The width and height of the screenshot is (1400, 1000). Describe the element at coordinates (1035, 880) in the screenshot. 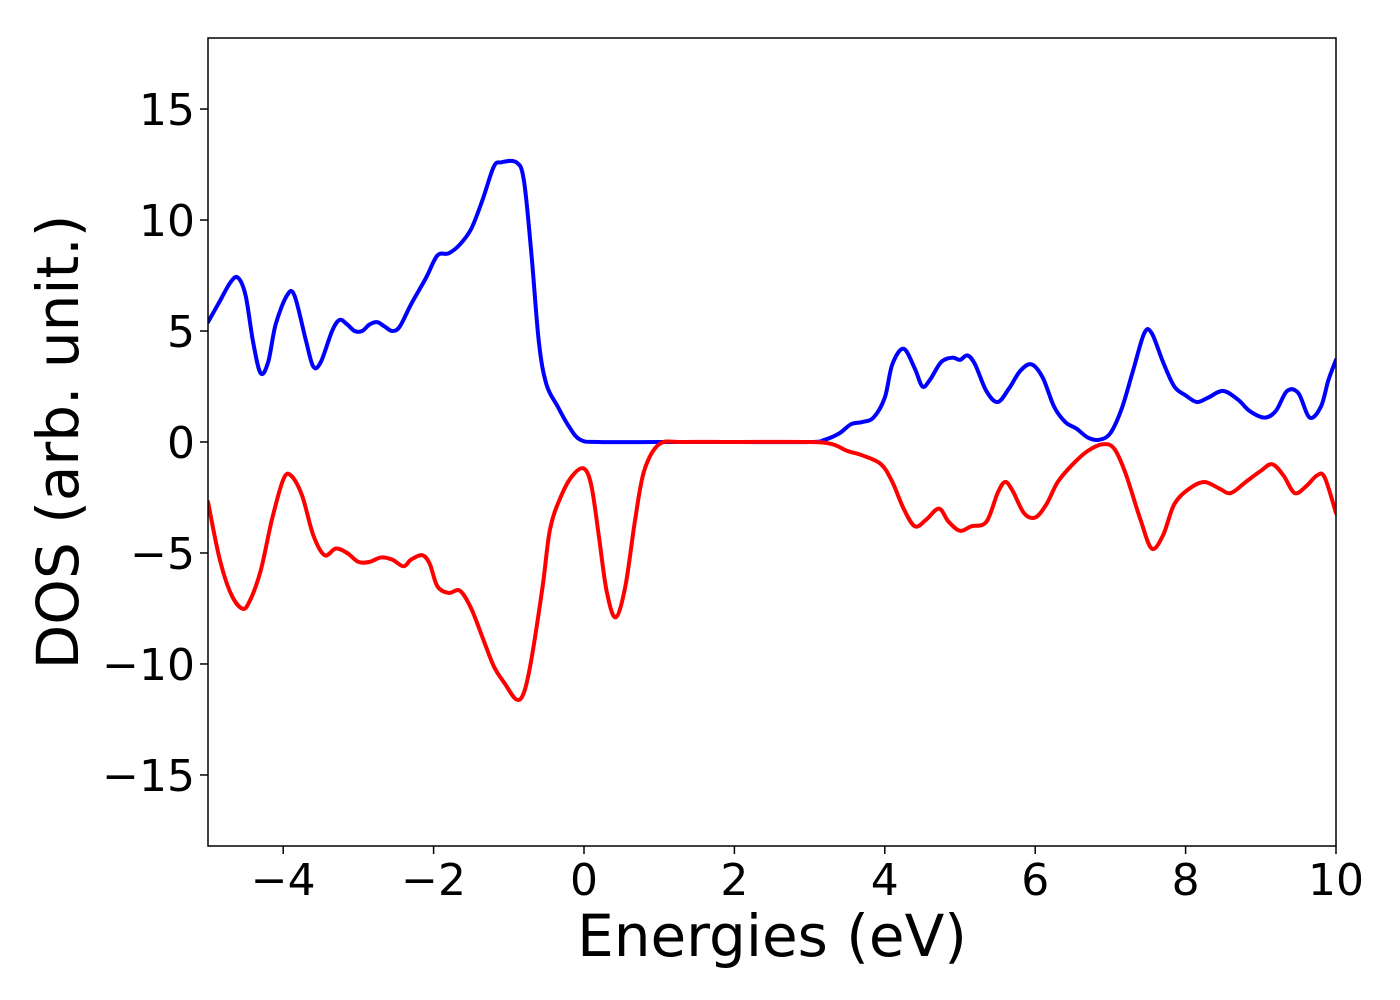

I see `x-tick-label: 6` at that location.